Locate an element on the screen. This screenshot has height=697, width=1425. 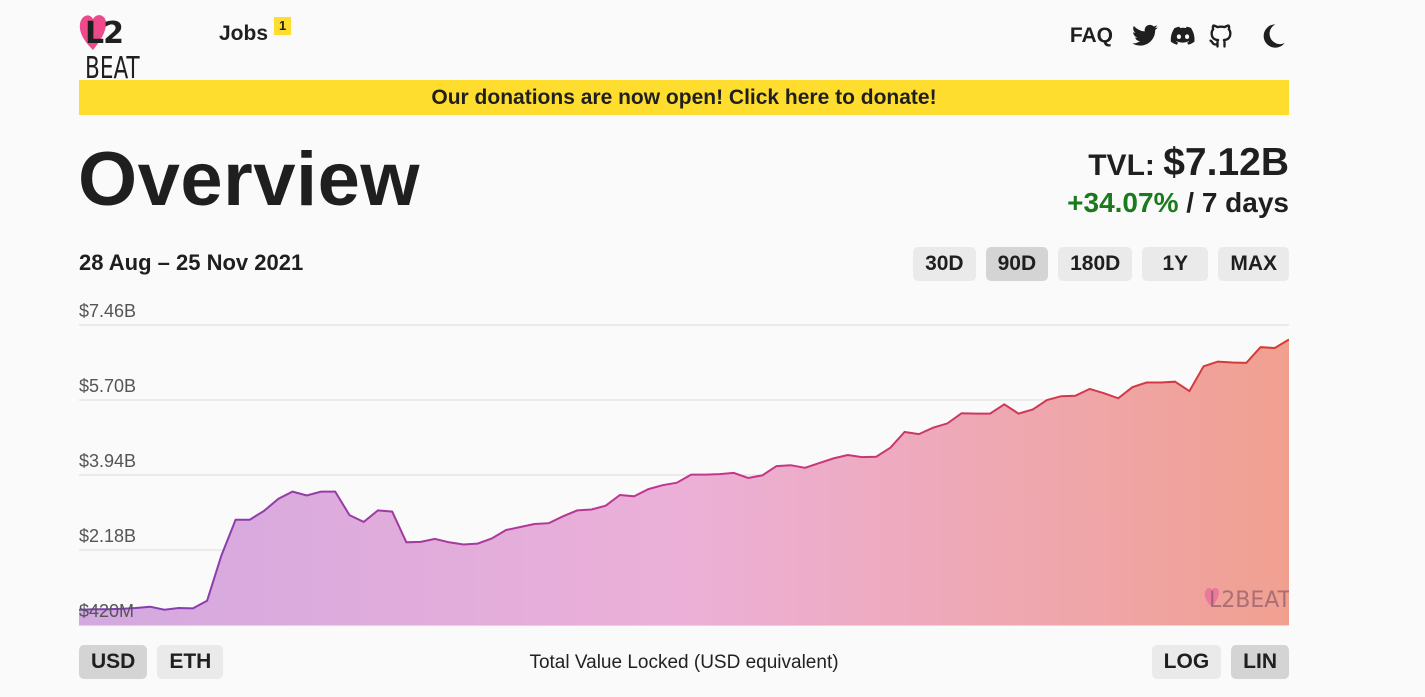
tvl-change: +34.07% / 7 days is located at coordinates (1178, 203).